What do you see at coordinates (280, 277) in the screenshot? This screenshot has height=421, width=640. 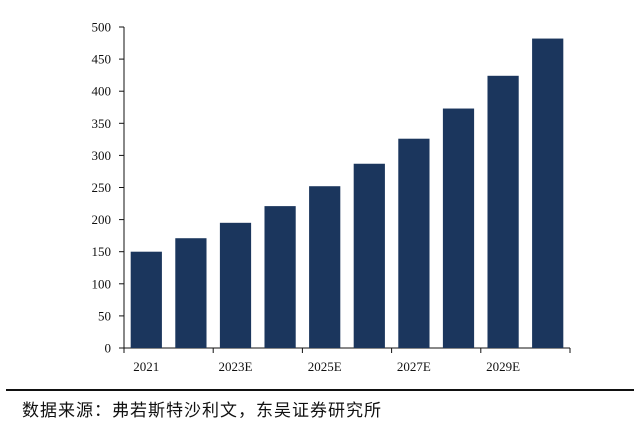 I see `bar-2024E` at bounding box center [280, 277].